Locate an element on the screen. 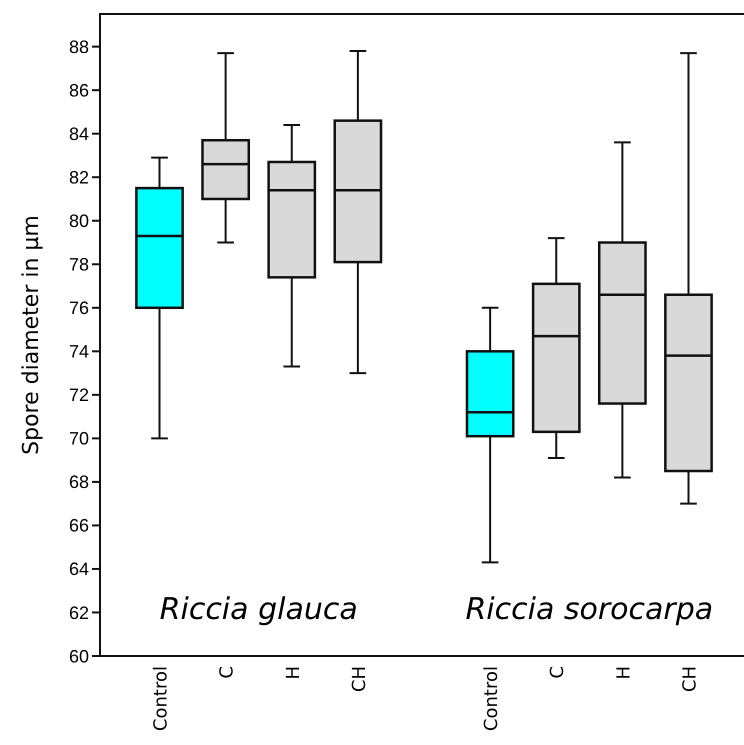  y-tick-label: 82 is located at coordinates (78, 178).